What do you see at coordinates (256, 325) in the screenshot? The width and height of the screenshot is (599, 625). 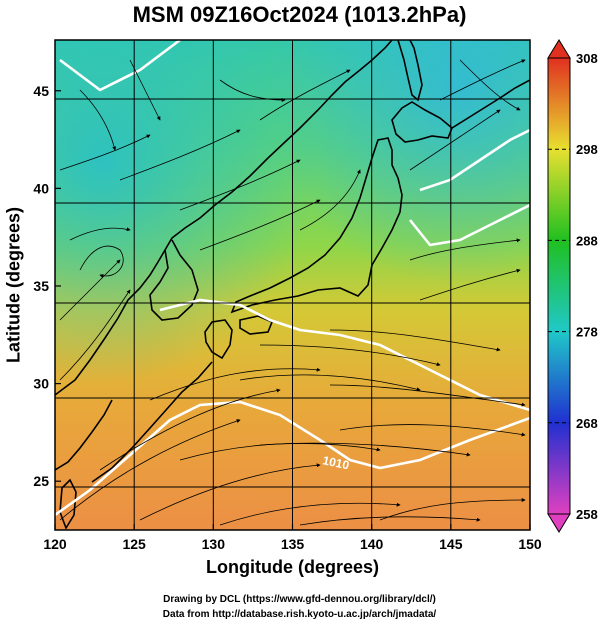 I see `coast-shikoku` at bounding box center [256, 325].